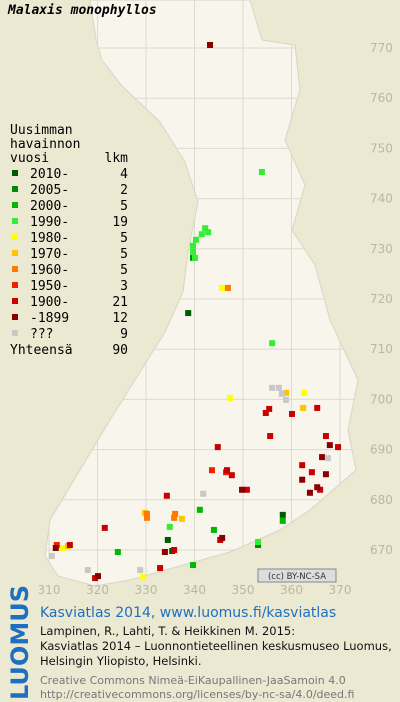  Describe the element at coordinates (121, 661) in the screenshot. I see `citation: Helsingin Yliopisto, Helsinki.` at that location.